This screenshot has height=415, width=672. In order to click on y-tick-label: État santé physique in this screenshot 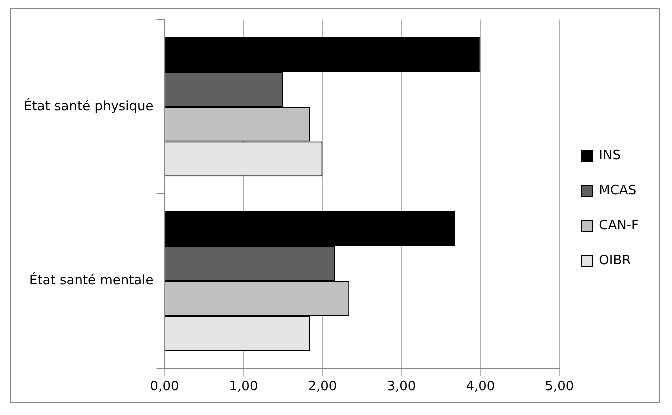, I will do `click(89, 105)`.